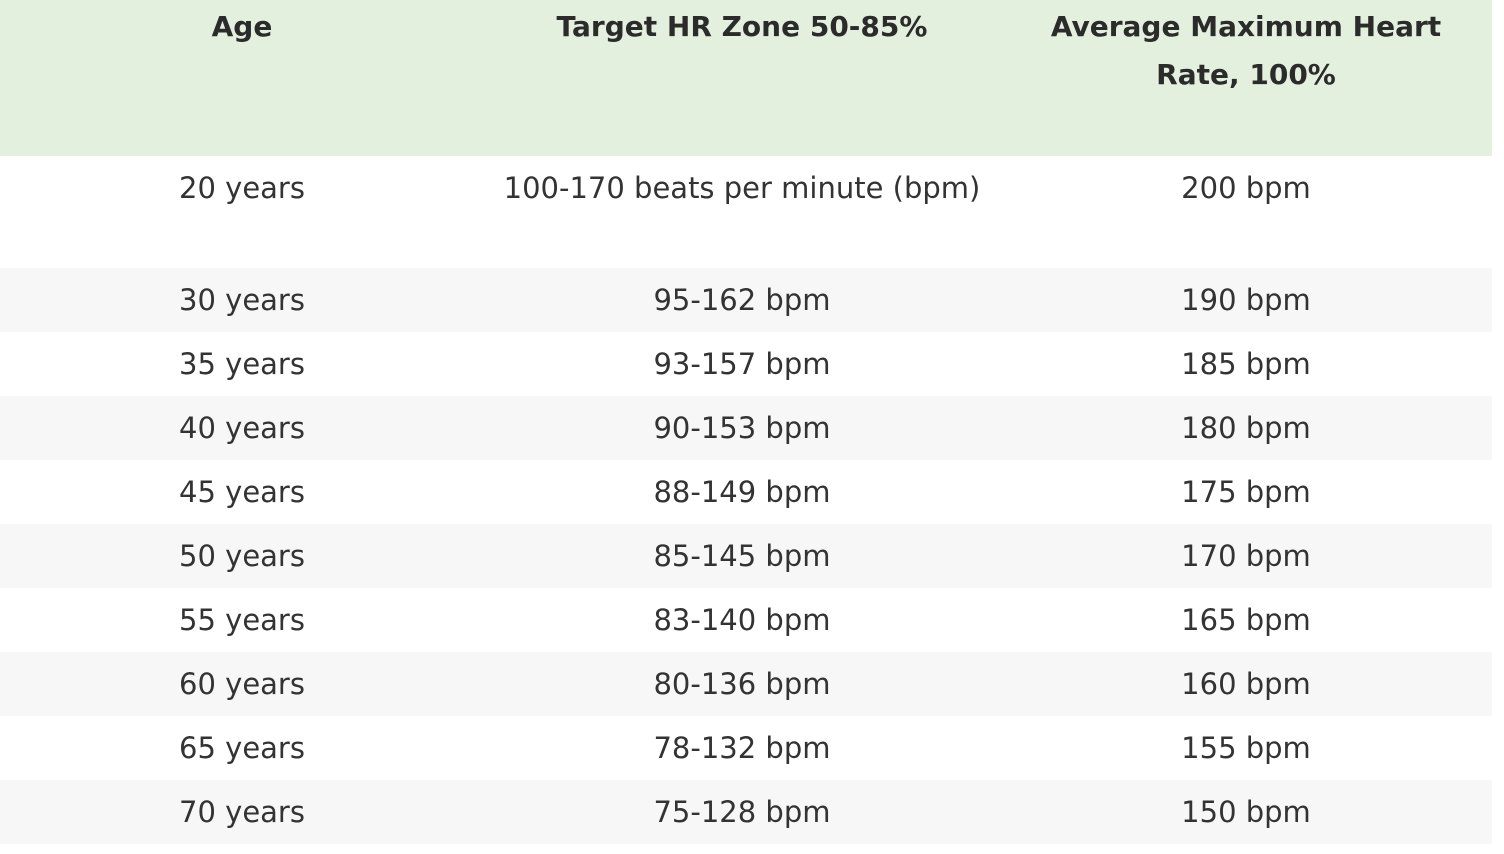  I want to click on cell-max-heart-rate: 155 bpm, so click(1246, 748).